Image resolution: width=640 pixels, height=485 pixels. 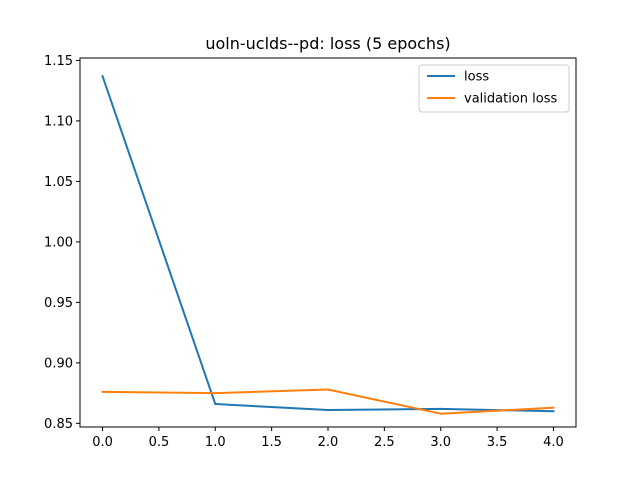 I want to click on y-tick-label: 0.90, so click(x=58, y=363).